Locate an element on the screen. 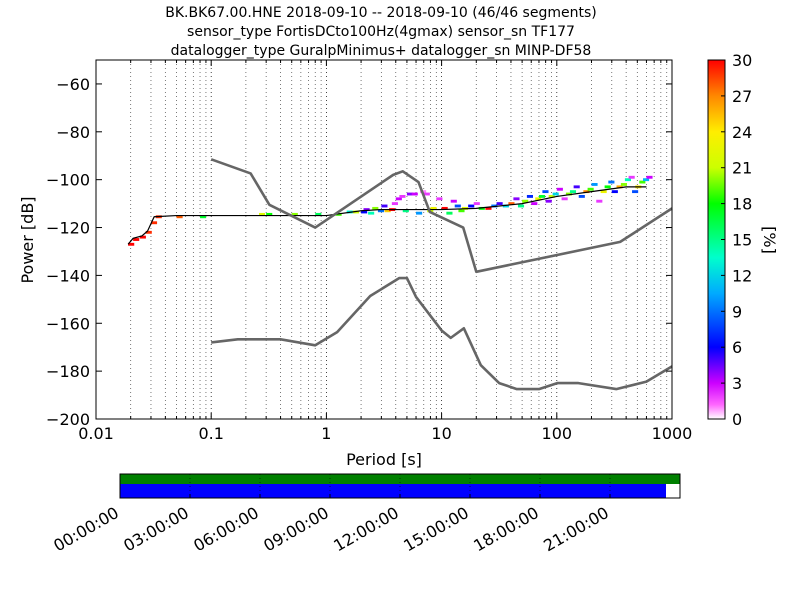 The image size is (800, 600). timeline-tick-label: 12:00:00 is located at coordinates (366, 529).